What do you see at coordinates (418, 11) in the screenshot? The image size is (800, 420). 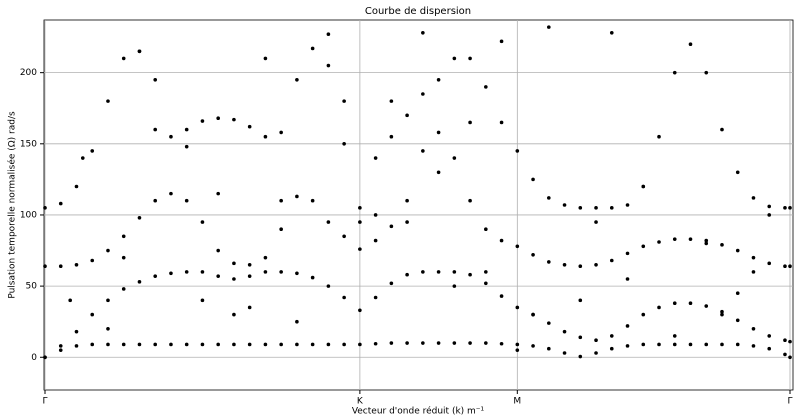 I see `chart-title: Courbe de dispersion` at bounding box center [418, 11].